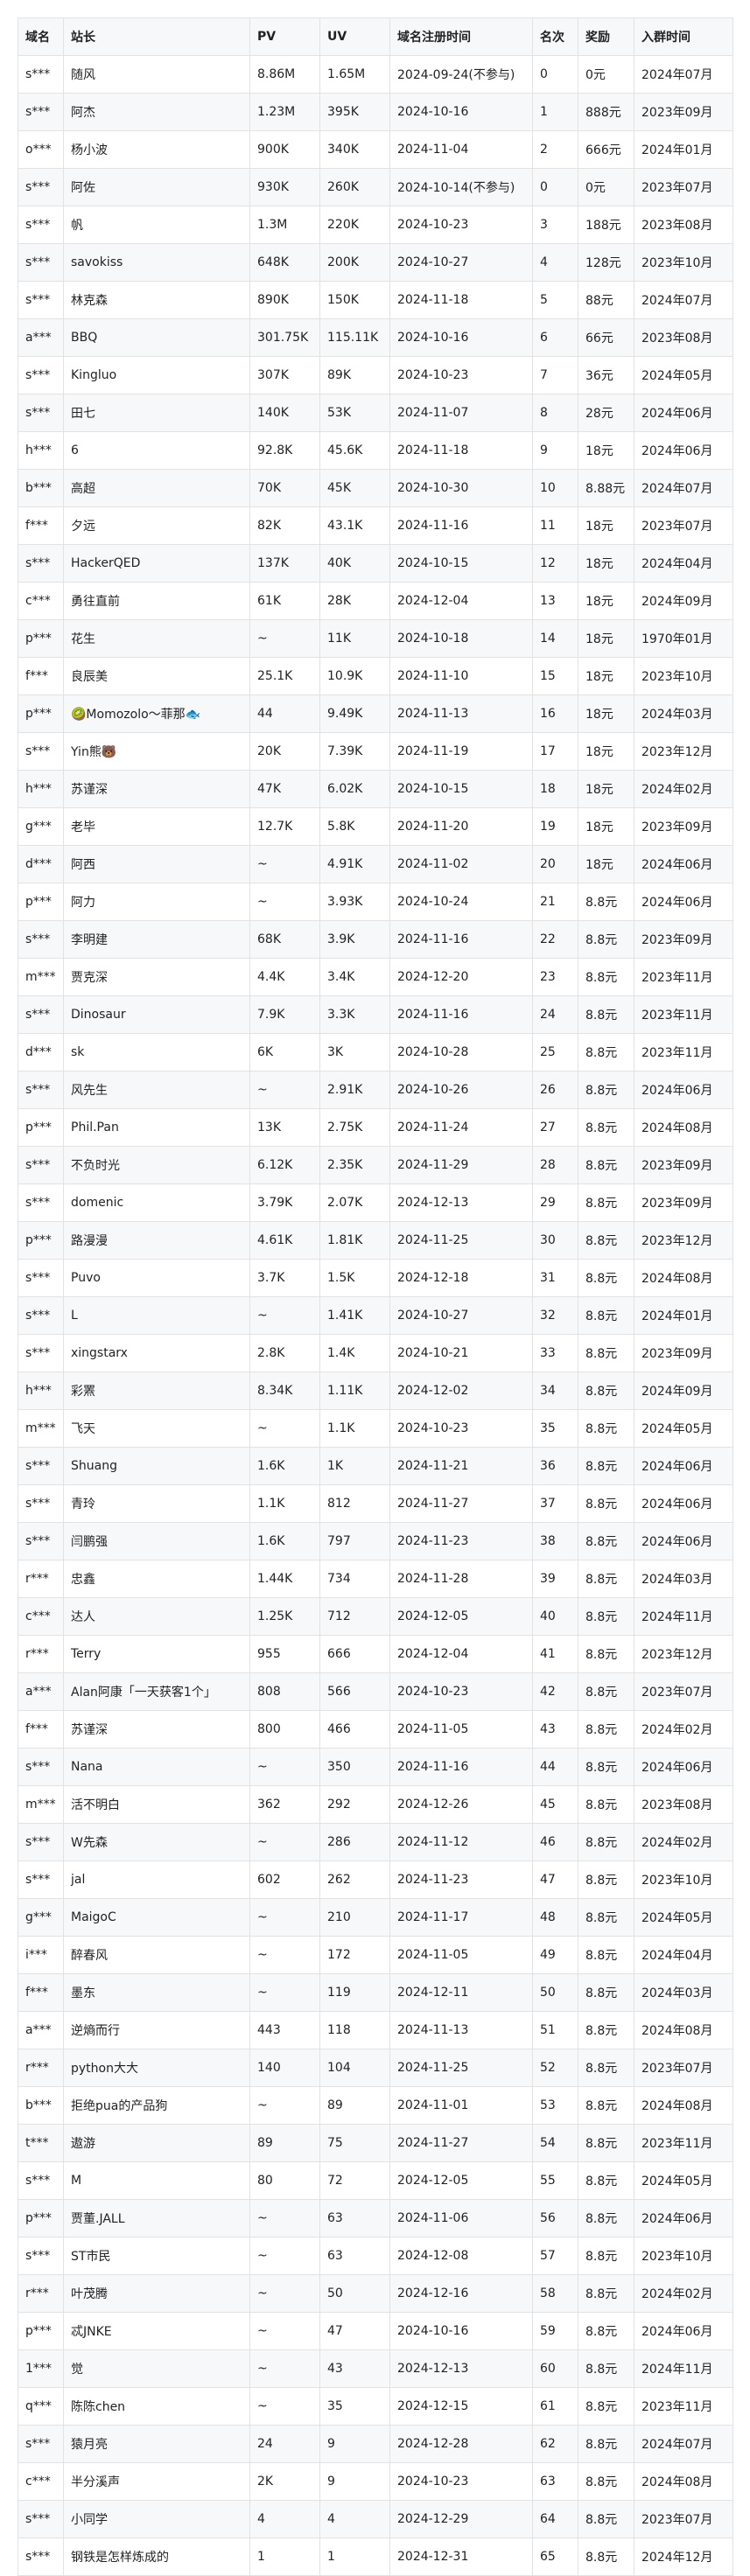 Image resolution: width=750 pixels, height=2576 pixels. I want to click on table-row: s*** L ~1.41K 2024-10-27 32 8.8元 2024年01月, so click(376, 1315).